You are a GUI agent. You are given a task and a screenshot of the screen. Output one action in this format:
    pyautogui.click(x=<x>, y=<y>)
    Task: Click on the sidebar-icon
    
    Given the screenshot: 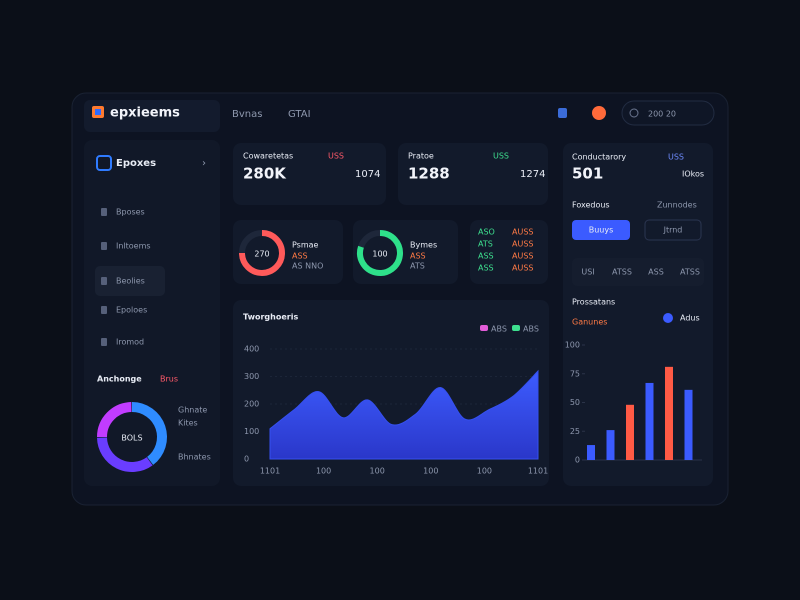 What is the action you would take?
    pyautogui.click(x=104, y=163)
    